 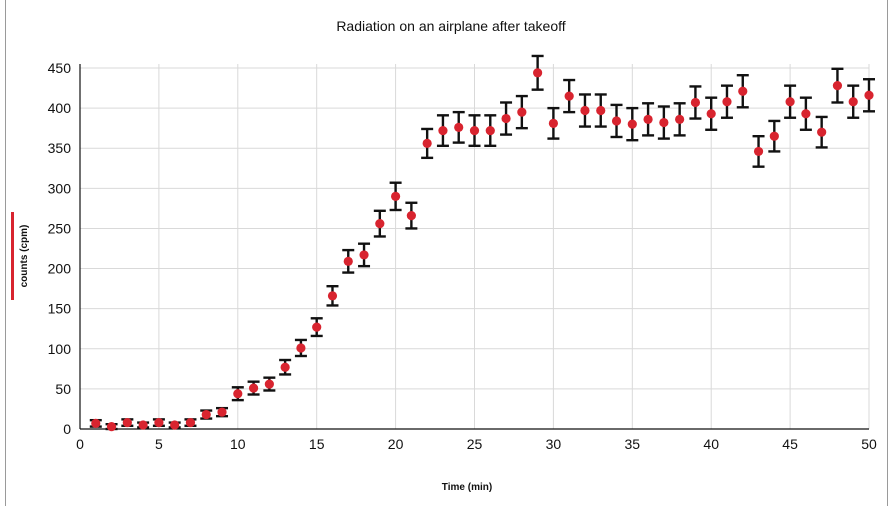 I want to click on frame-right-border, so click(x=887, y=253).